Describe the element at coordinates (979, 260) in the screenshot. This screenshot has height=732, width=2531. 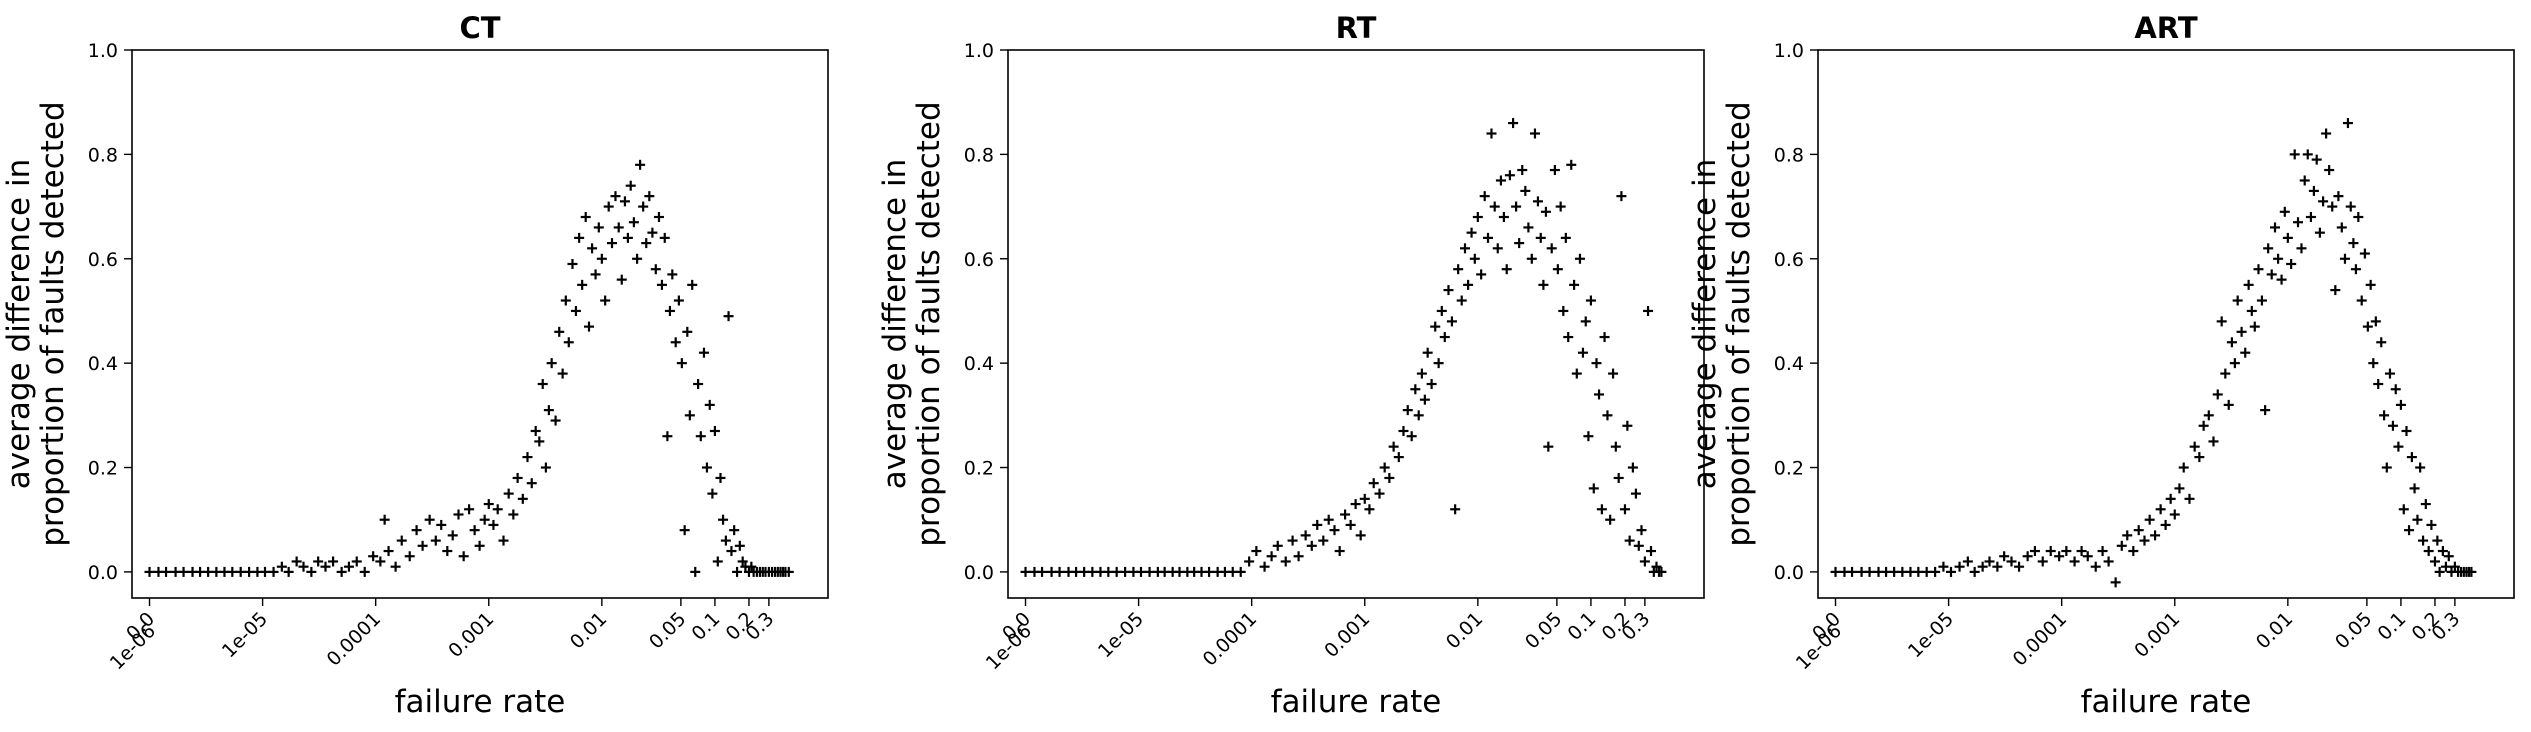
I see `y-tick-label: 0.6` at that location.